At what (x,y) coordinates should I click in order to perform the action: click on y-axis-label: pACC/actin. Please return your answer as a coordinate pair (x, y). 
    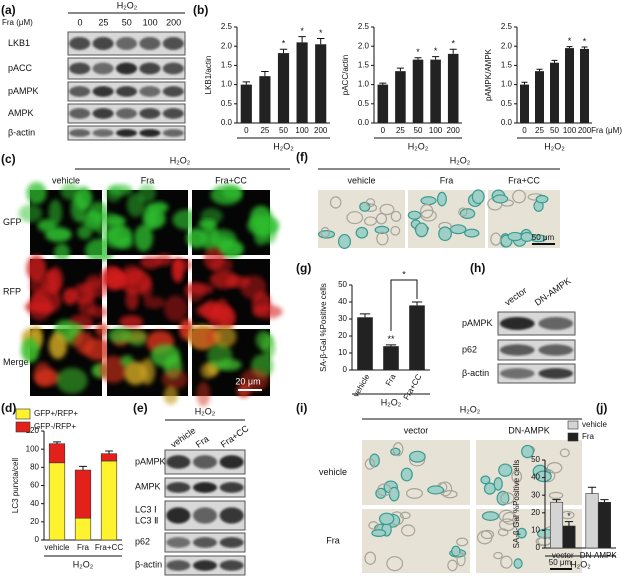
    Looking at the image, I should click on (345, 75).